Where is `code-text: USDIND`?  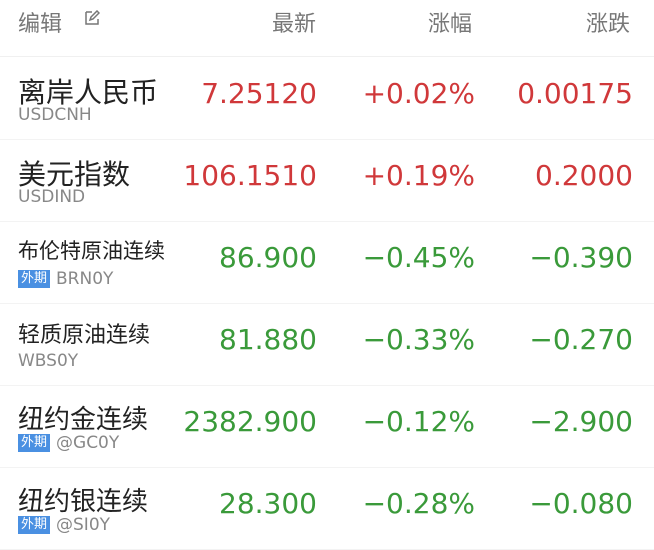
code-text: USDIND is located at coordinates (52, 197).